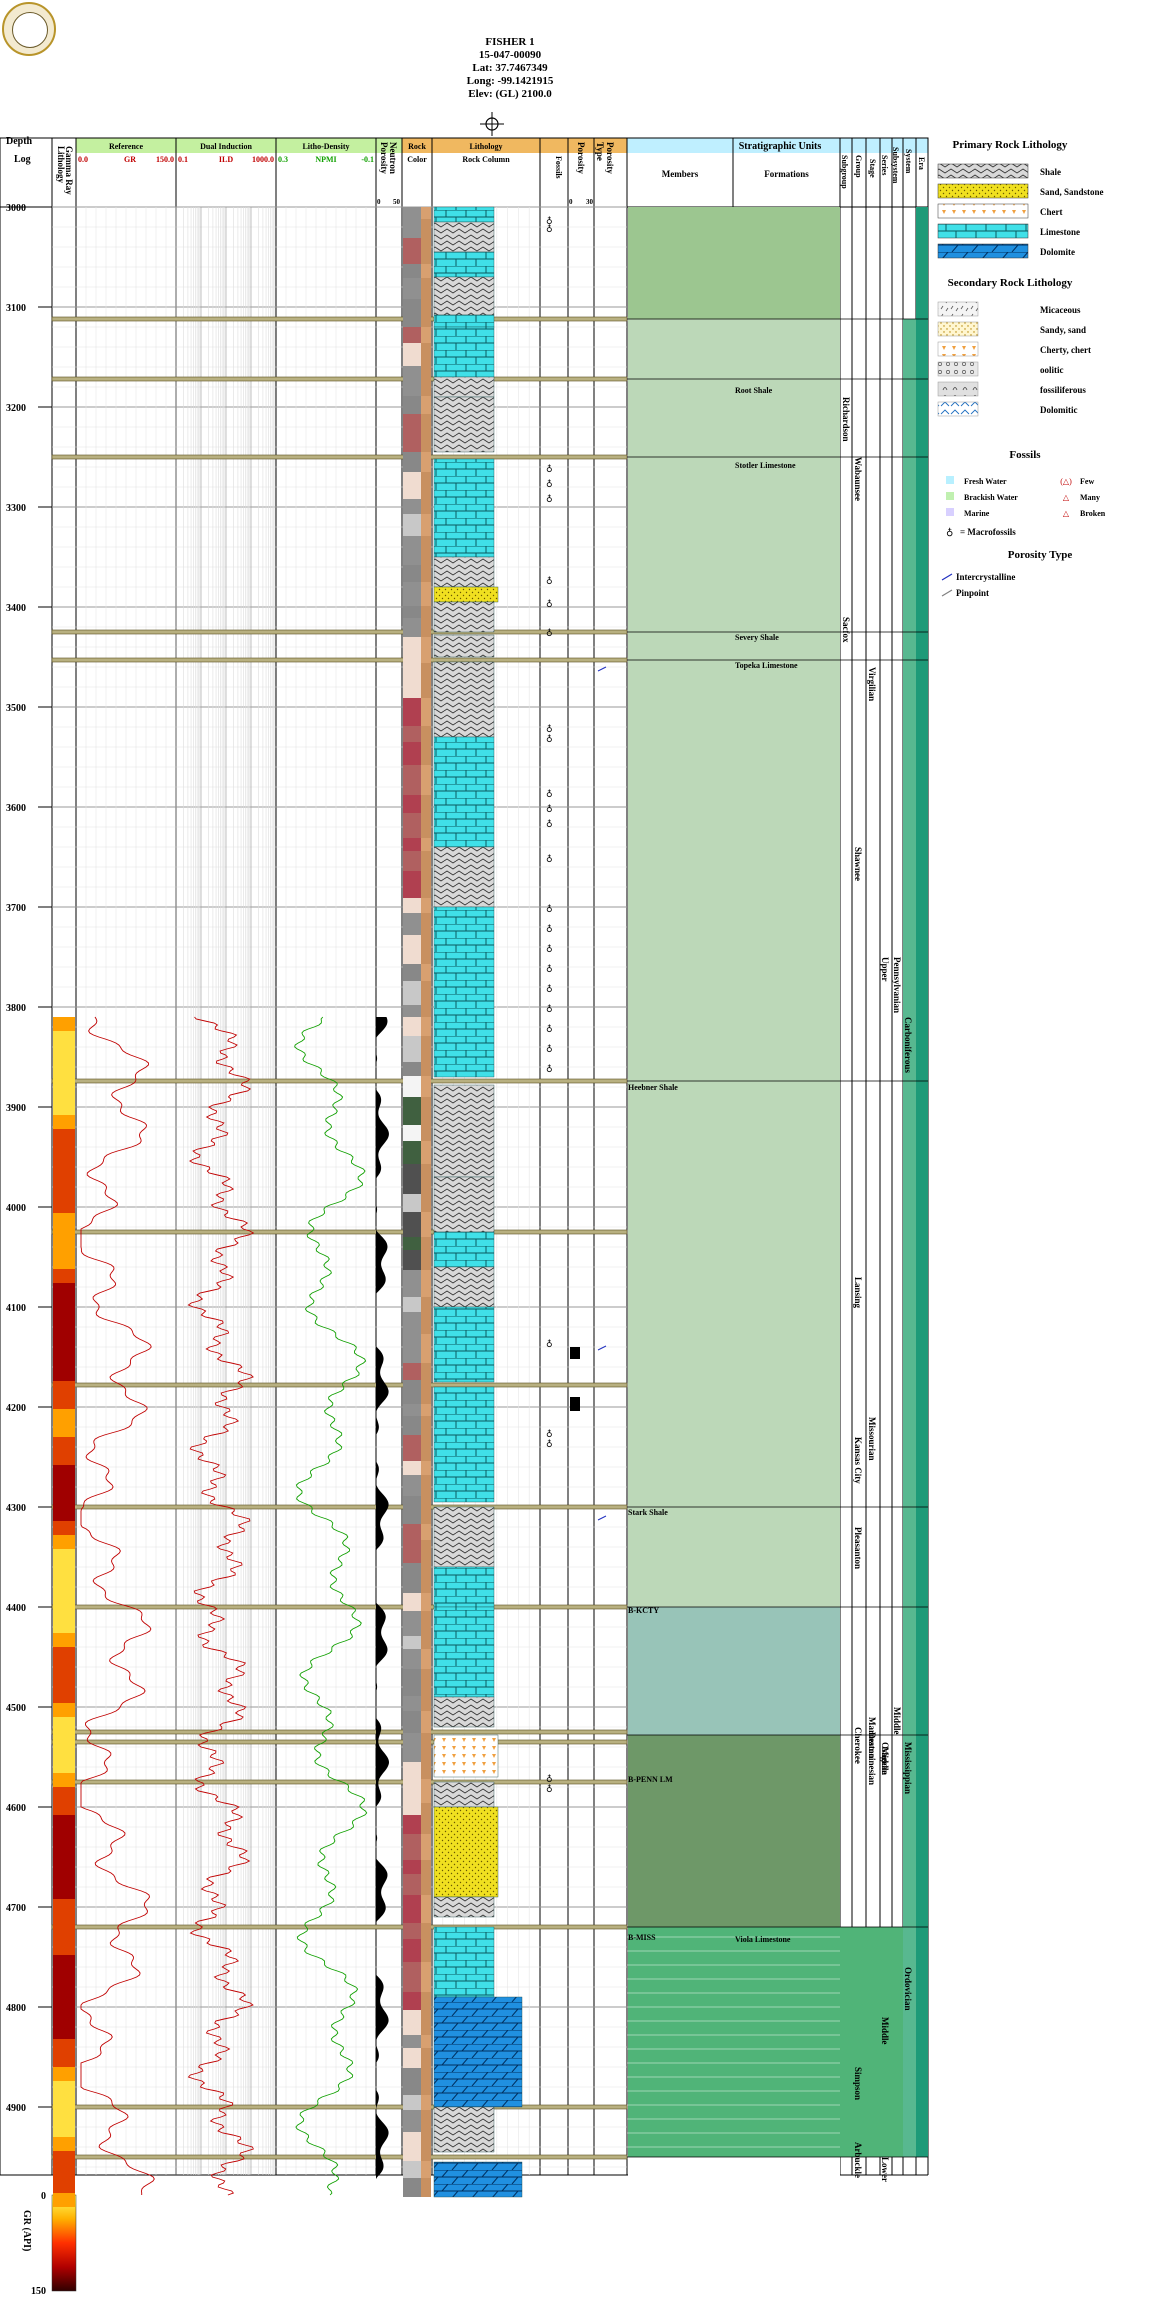 This screenshot has height=2298, width=1149. I want to click on stage-label: Marmaton, so click(872, 1738).